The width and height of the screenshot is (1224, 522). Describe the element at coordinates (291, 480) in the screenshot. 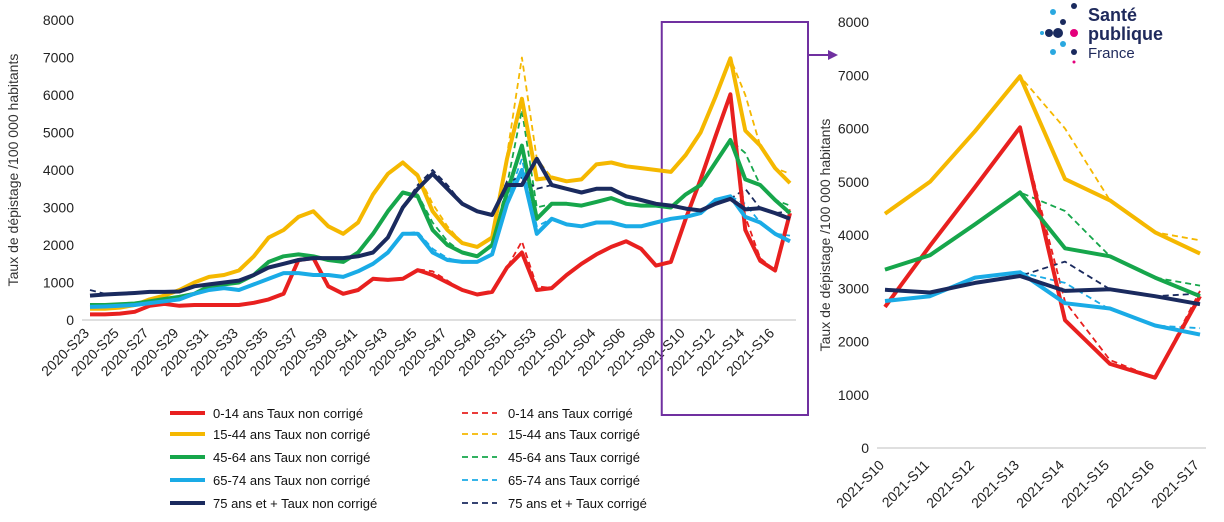

I see `legend-label: 65-74 ans Taux non corrigé` at that location.